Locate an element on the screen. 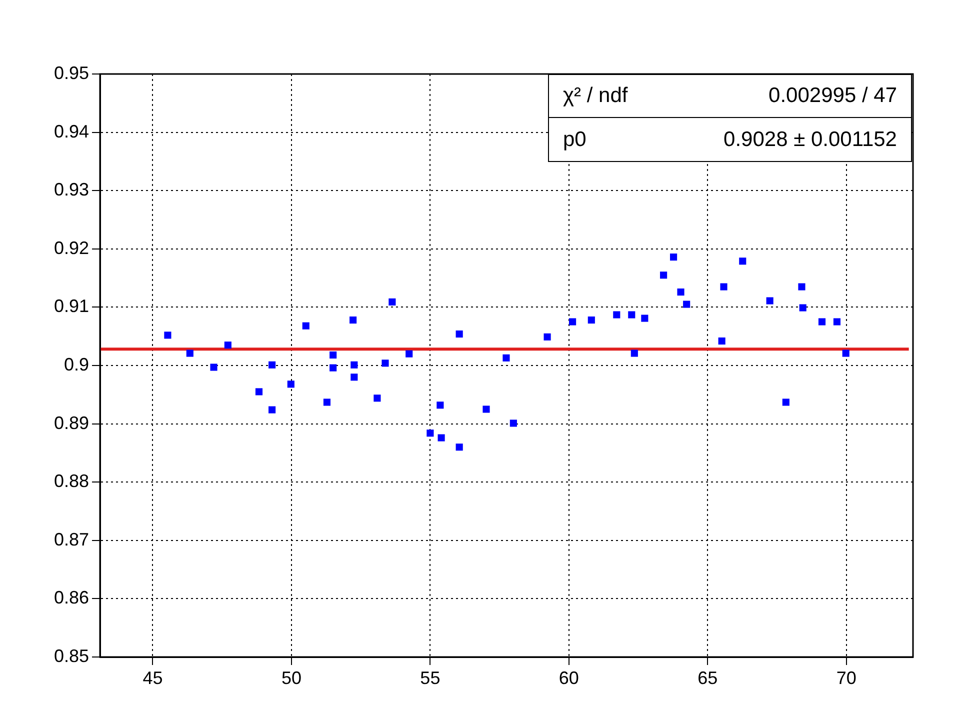 Image resolution: width=980 pixels, height=718 pixels. y-tick-label: 0.92 is located at coordinates (71, 248).